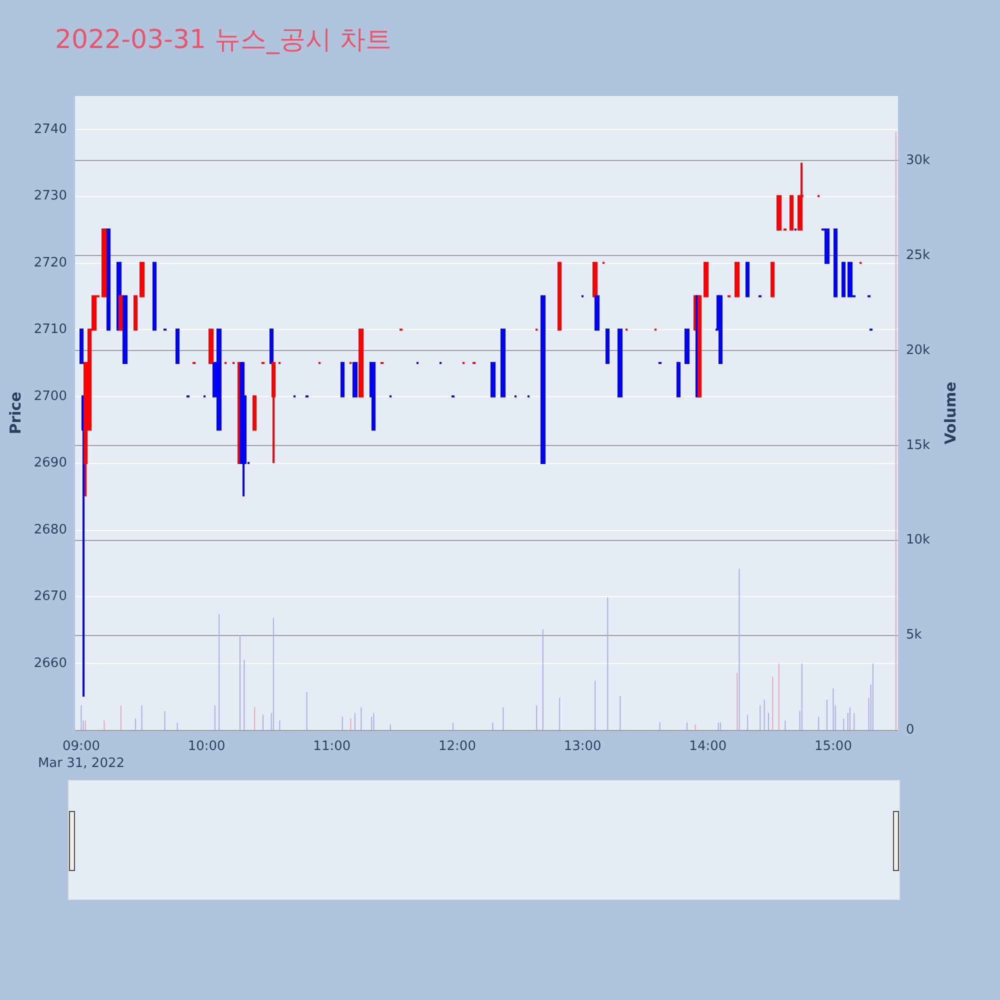 The height and width of the screenshot is (1000, 1000). I want to click on y-tick-label: 2730, so click(50, 196).